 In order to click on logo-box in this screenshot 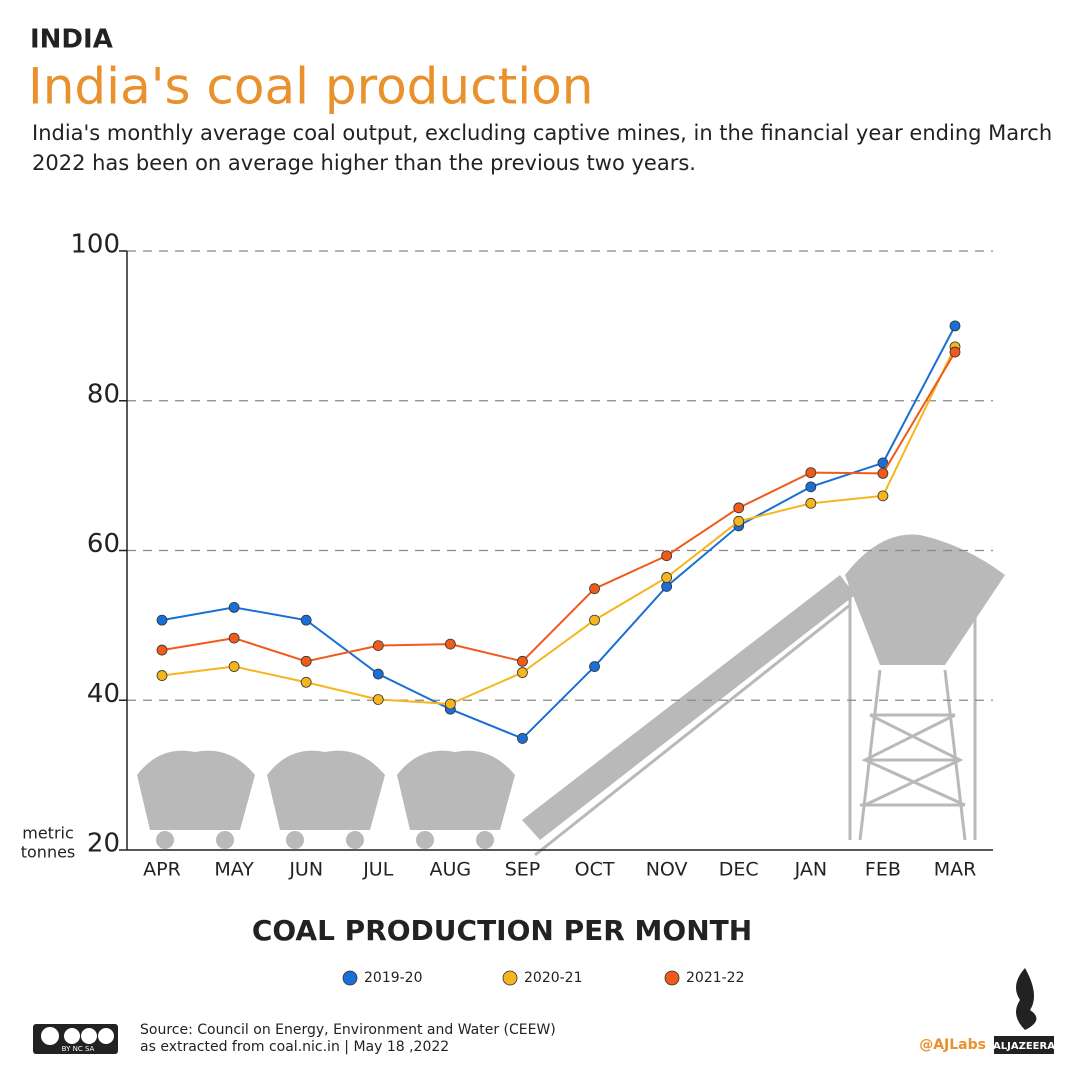, I will do `click(1024, 1045)`.